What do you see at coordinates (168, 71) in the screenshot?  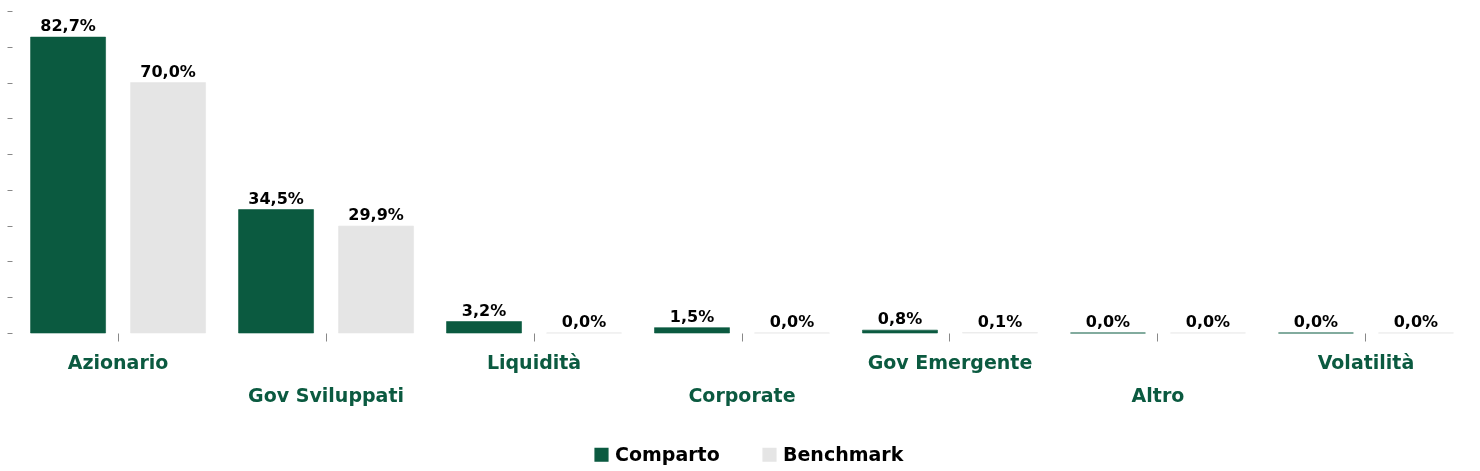 I see `data-label: 70,0%` at bounding box center [168, 71].